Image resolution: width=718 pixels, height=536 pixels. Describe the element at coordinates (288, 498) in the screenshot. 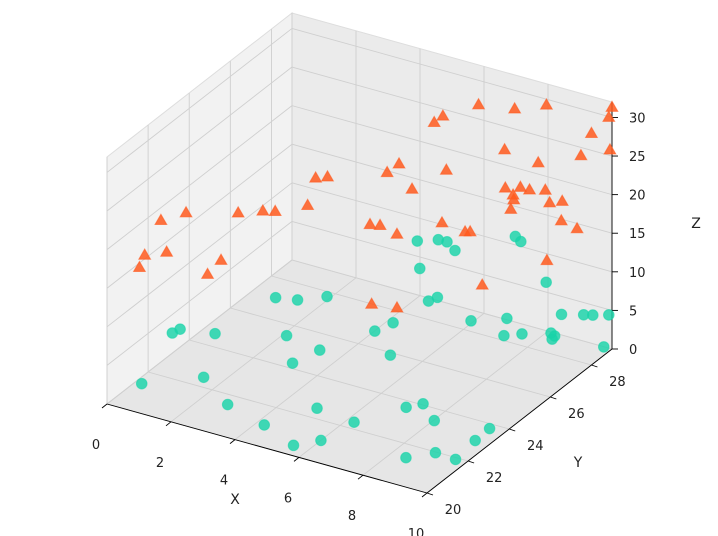

I see `x-tick-label: 6` at that location.